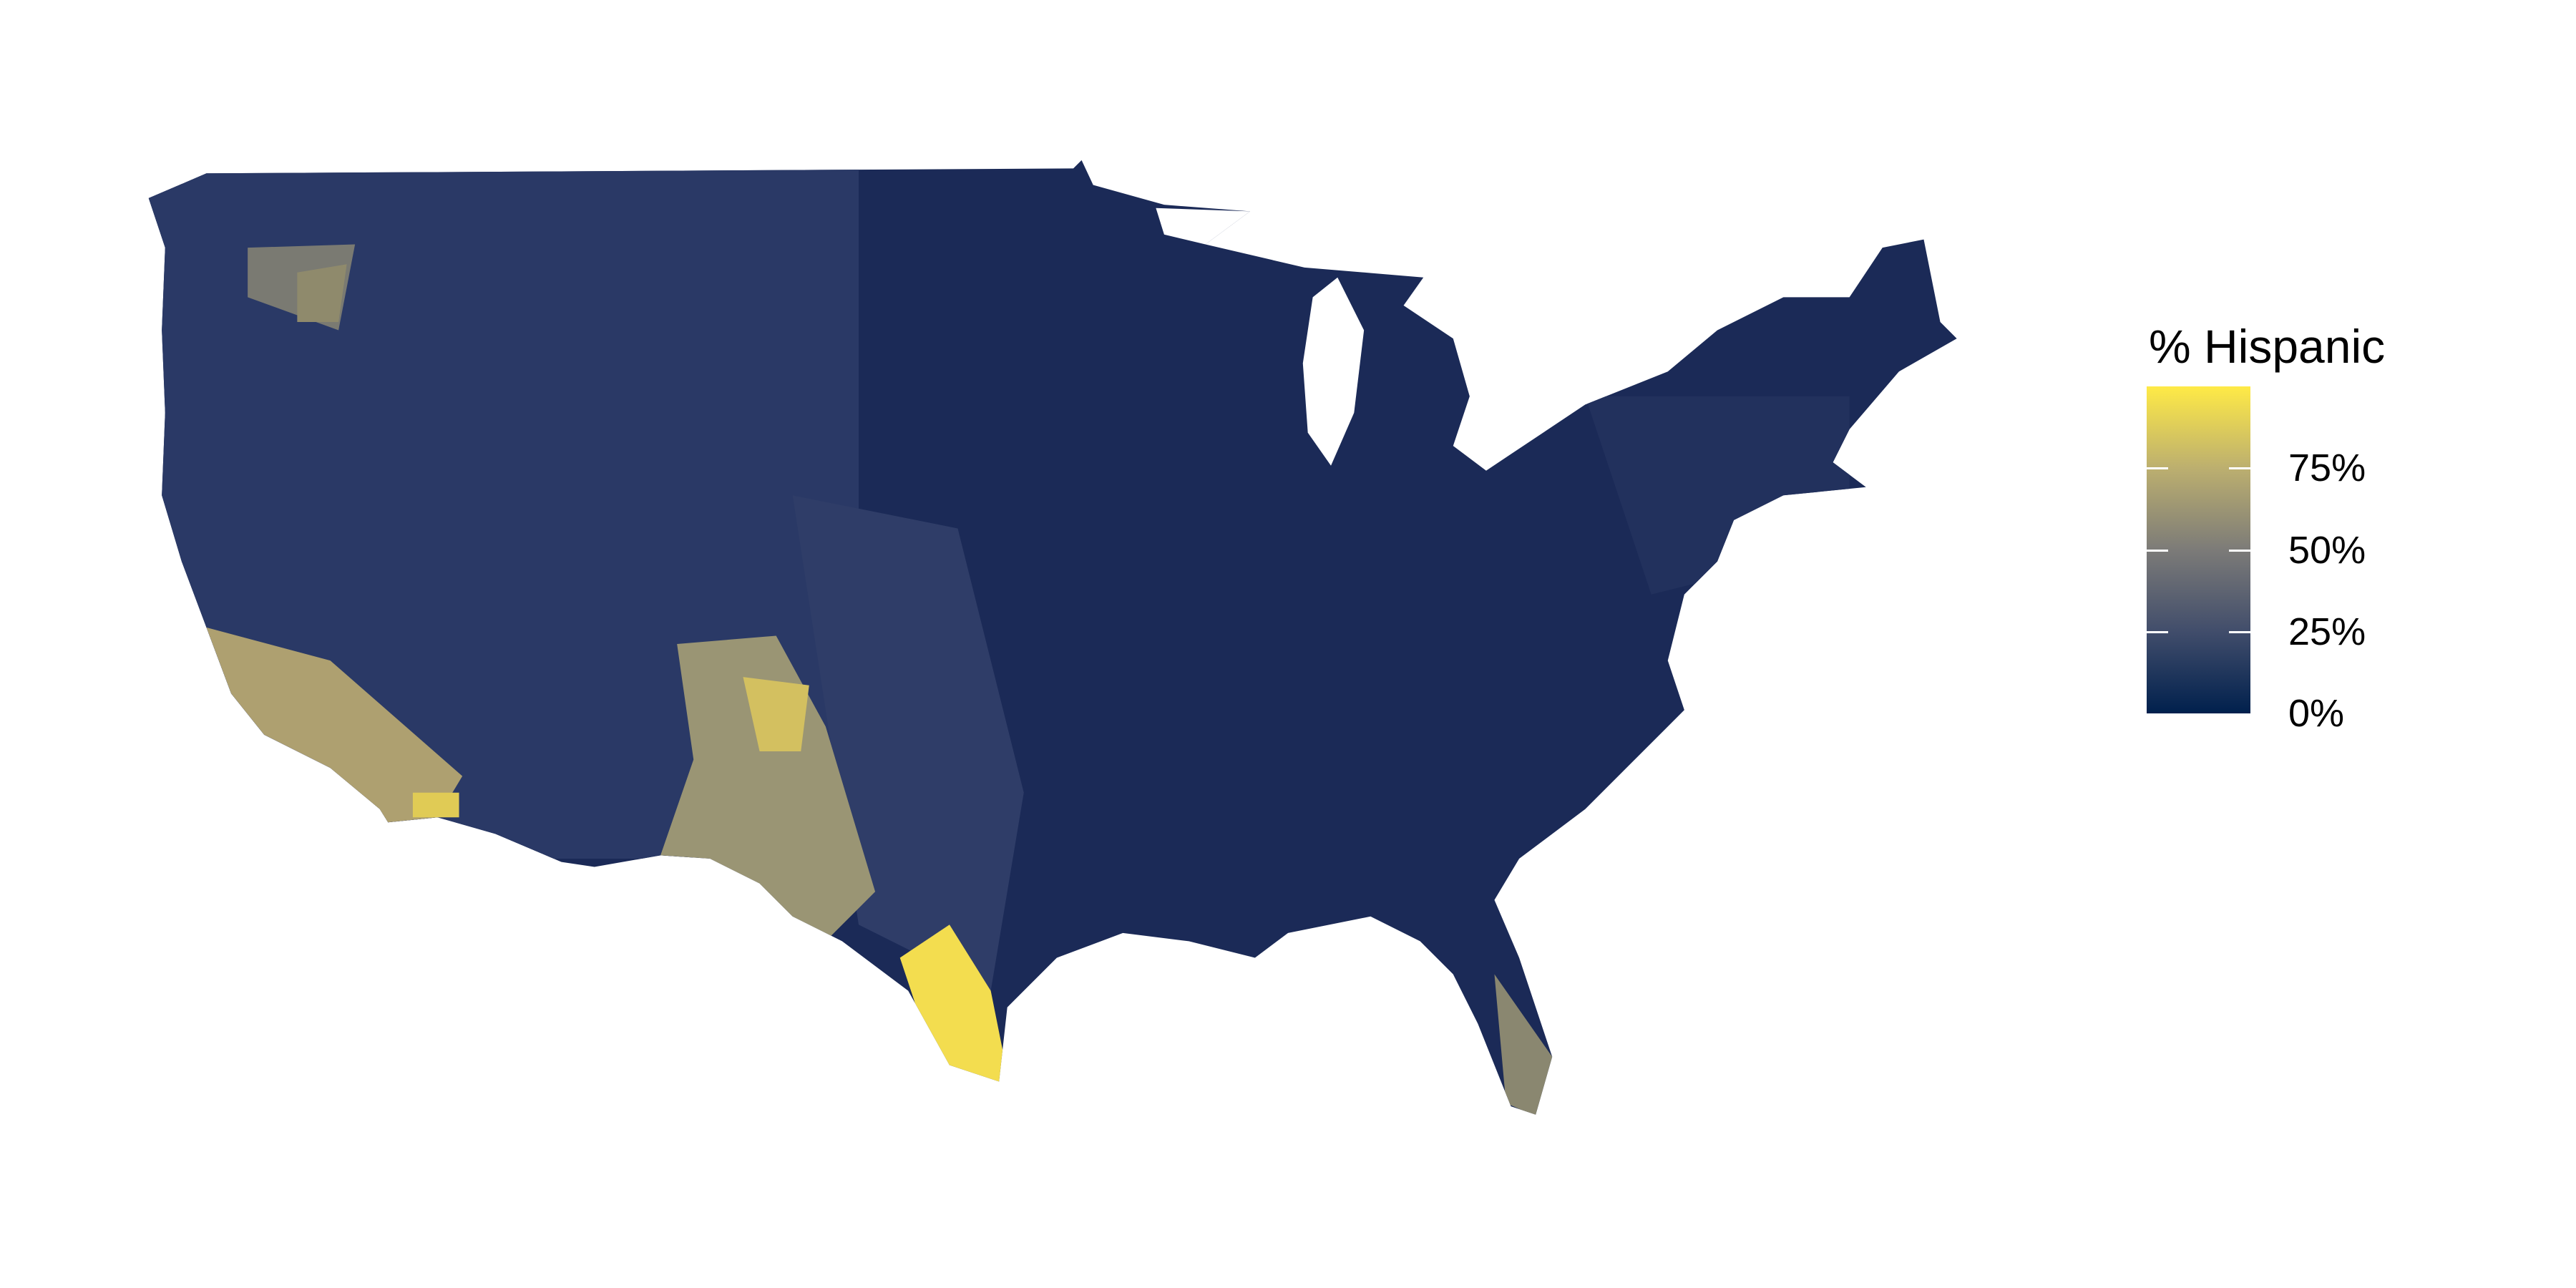 The width and height of the screenshot is (2576, 1288). What do you see at coordinates (322, 293) in the screenshot?
I see `yakima-region` at bounding box center [322, 293].